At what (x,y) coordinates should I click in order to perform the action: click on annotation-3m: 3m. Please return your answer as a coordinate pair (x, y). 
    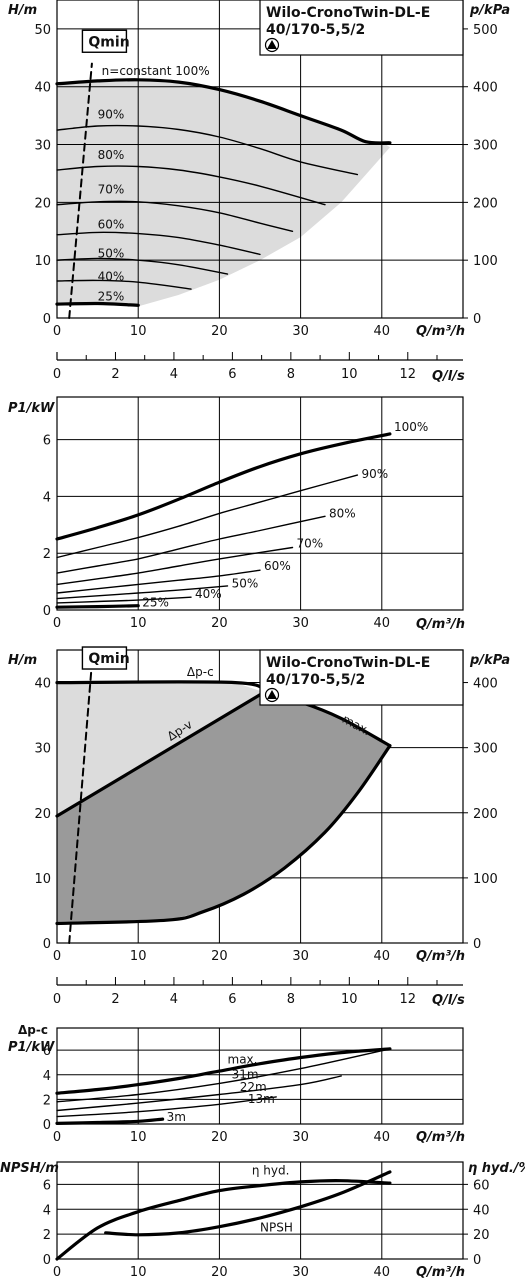
    Looking at the image, I should click on (176, 1117).